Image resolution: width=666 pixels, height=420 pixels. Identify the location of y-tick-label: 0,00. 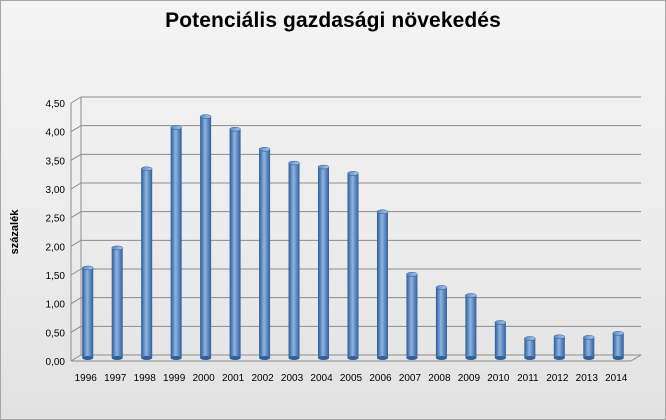
(56, 362).